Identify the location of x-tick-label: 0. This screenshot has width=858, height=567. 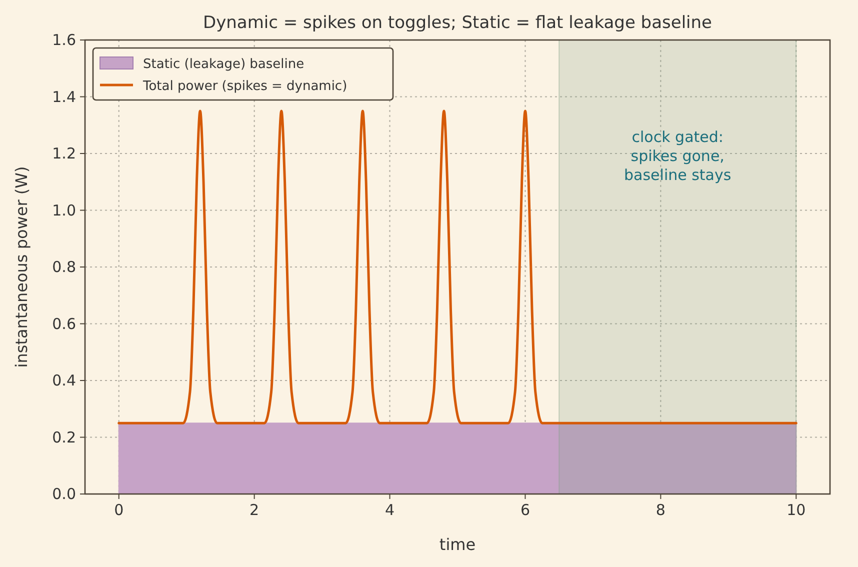
(119, 510).